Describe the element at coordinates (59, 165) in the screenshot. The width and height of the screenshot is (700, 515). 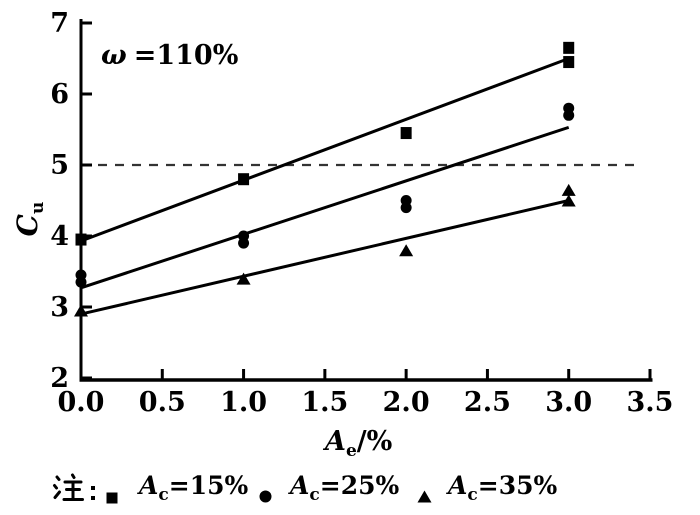
I see `y-tick-label: 5` at that location.